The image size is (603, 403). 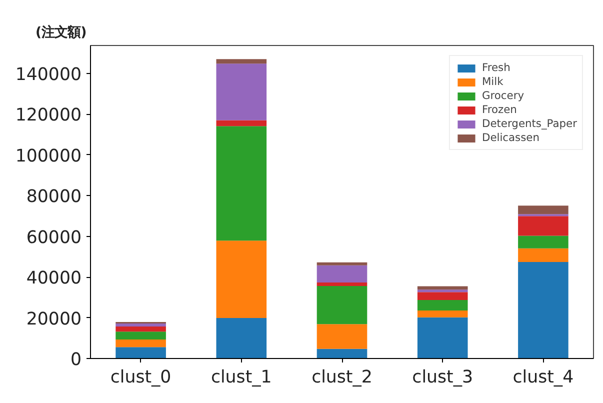 I want to click on x-tick-label: clust_2, so click(x=342, y=378).